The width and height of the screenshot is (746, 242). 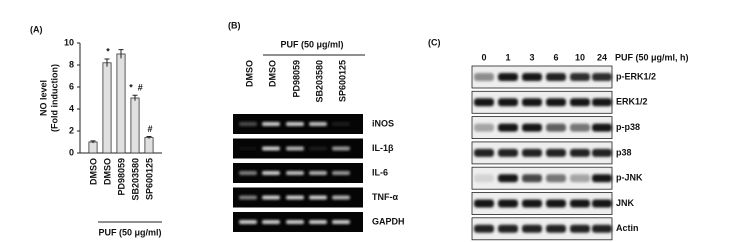 What do you see at coordinates (342, 81) in the screenshot?
I see `lane-label: SP600125` at bounding box center [342, 81].